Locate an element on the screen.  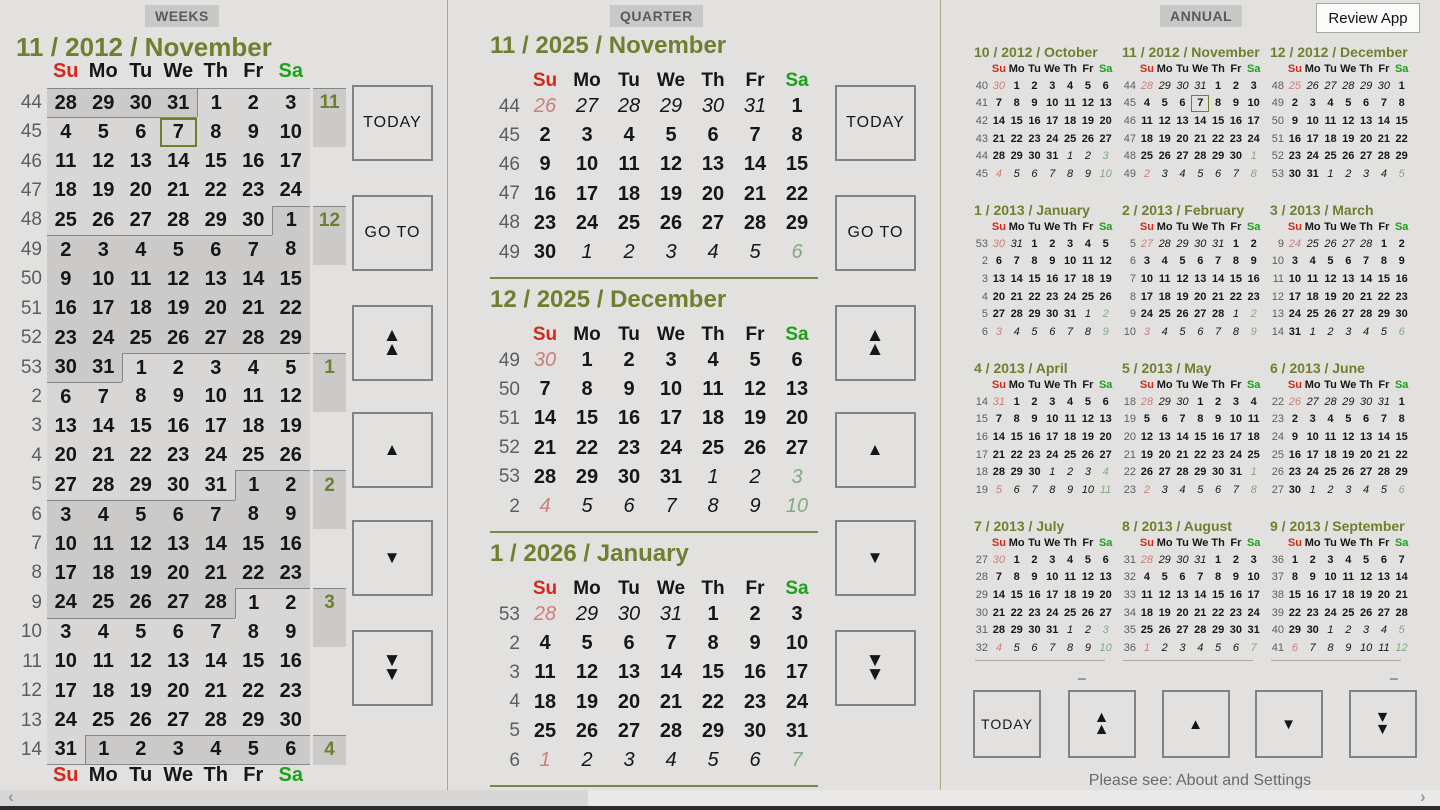
day-cell: 25 is located at coordinates (1348, 612).